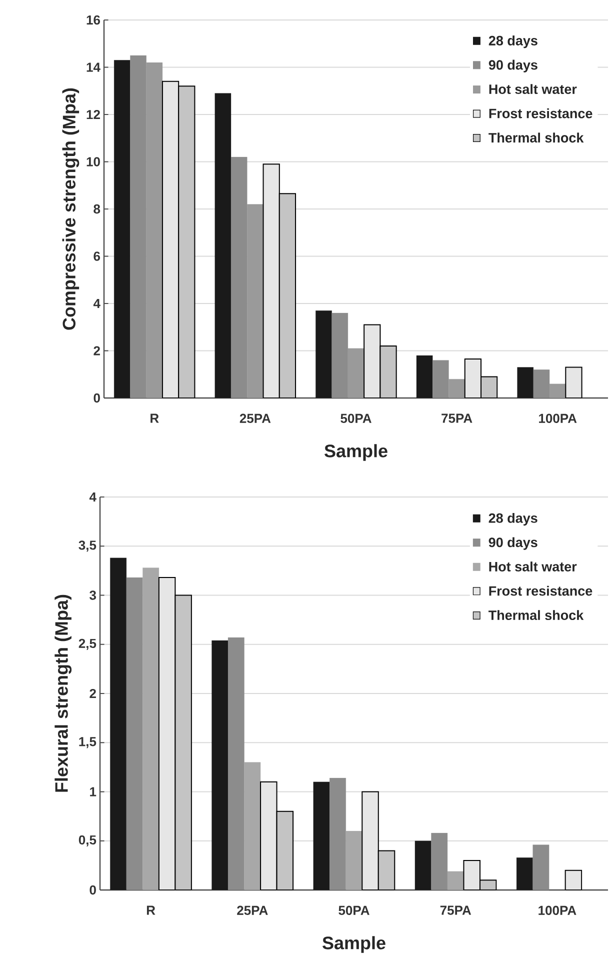 The image size is (616, 965). What do you see at coordinates (93, 161) in the screenshot?
I see `y-tick-label: 10` at bounding box center [93, 161].